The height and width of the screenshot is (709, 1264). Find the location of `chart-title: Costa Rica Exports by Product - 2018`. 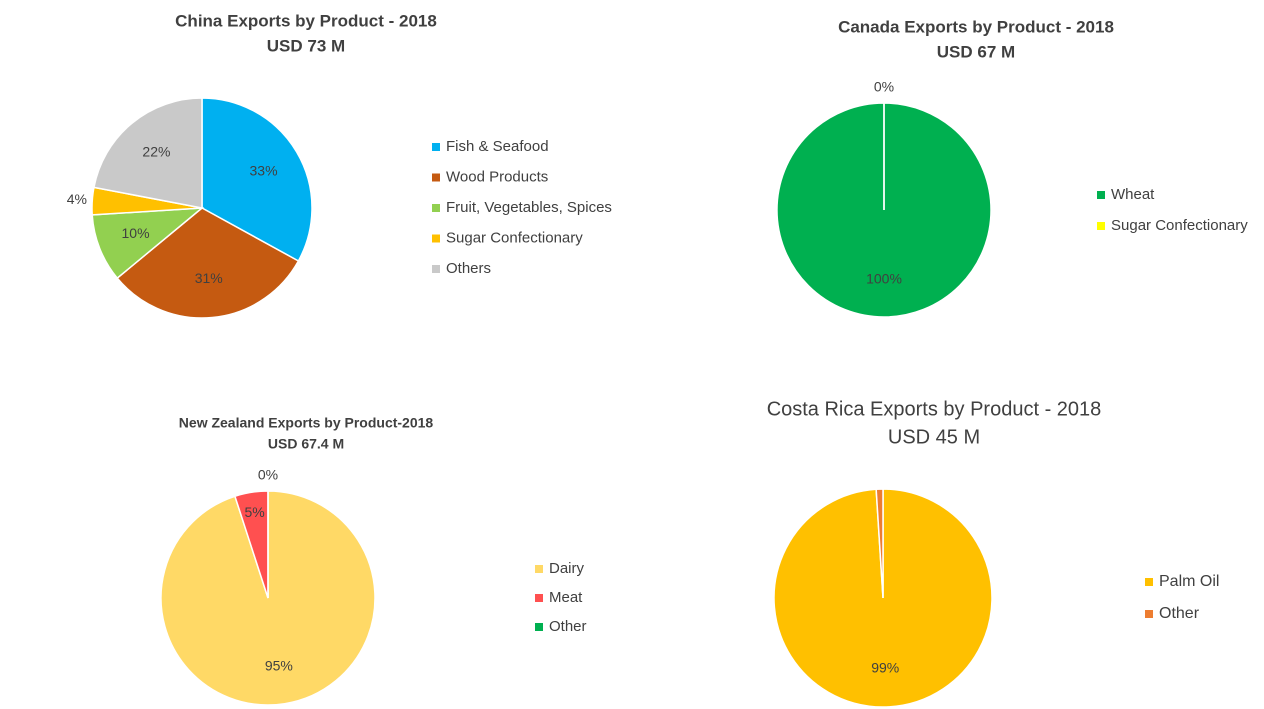

chart-title: Costa Rica Exports by Product - 2018 is located at coordinates (934, 409).